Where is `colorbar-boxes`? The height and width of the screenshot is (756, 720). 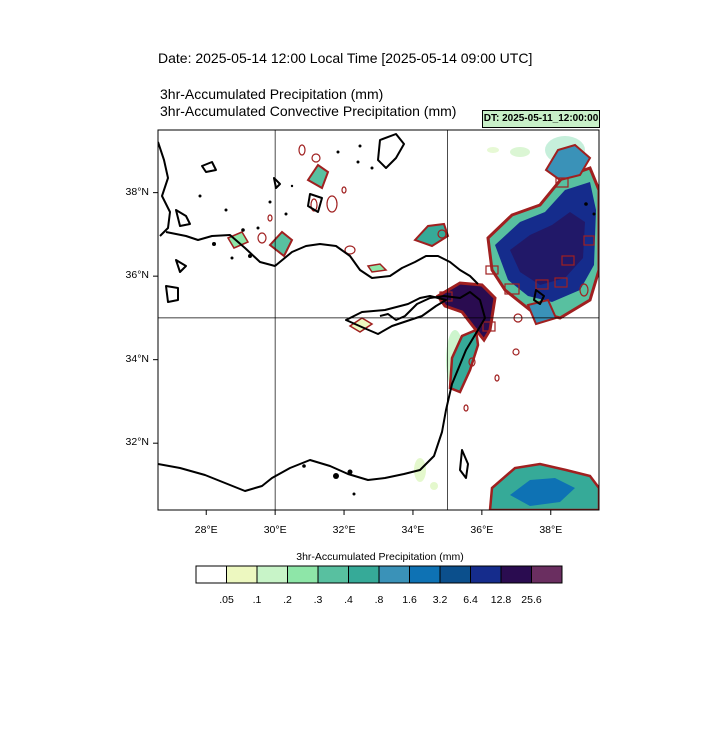 colorbar-boxes is located at coordinates (379, 574).